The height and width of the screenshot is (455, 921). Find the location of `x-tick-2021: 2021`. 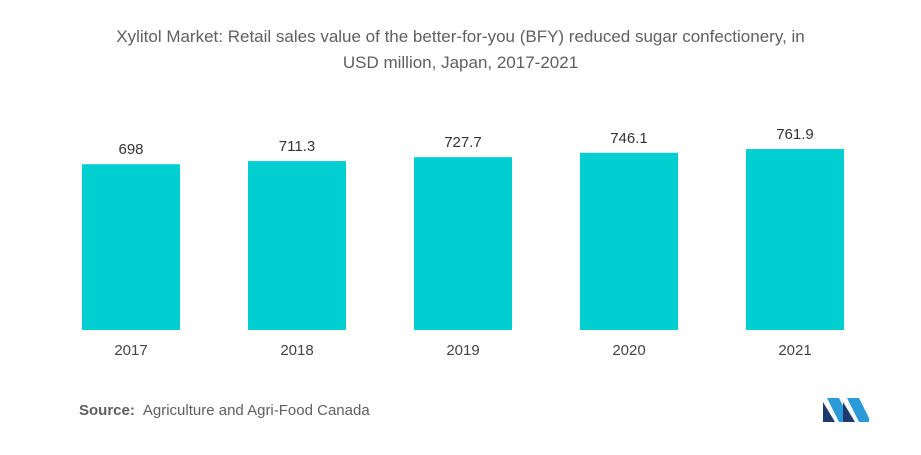

x-tick-2021: 2021 is located at coordinates (794, 350).